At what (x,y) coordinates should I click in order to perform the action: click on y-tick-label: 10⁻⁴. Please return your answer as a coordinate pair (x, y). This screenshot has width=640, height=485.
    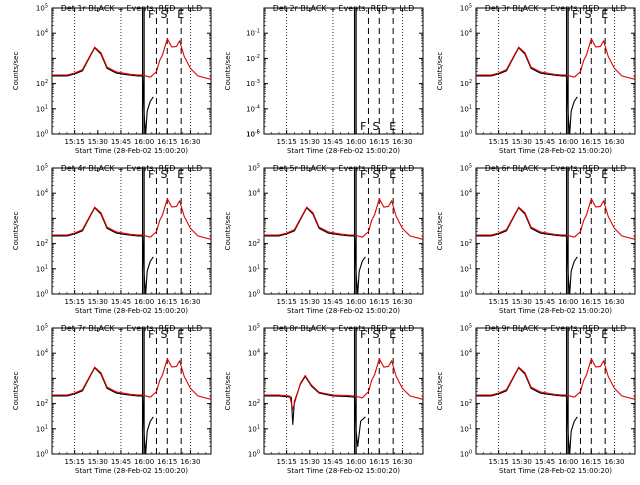
    Looking at the image, I should click on (253, 108).